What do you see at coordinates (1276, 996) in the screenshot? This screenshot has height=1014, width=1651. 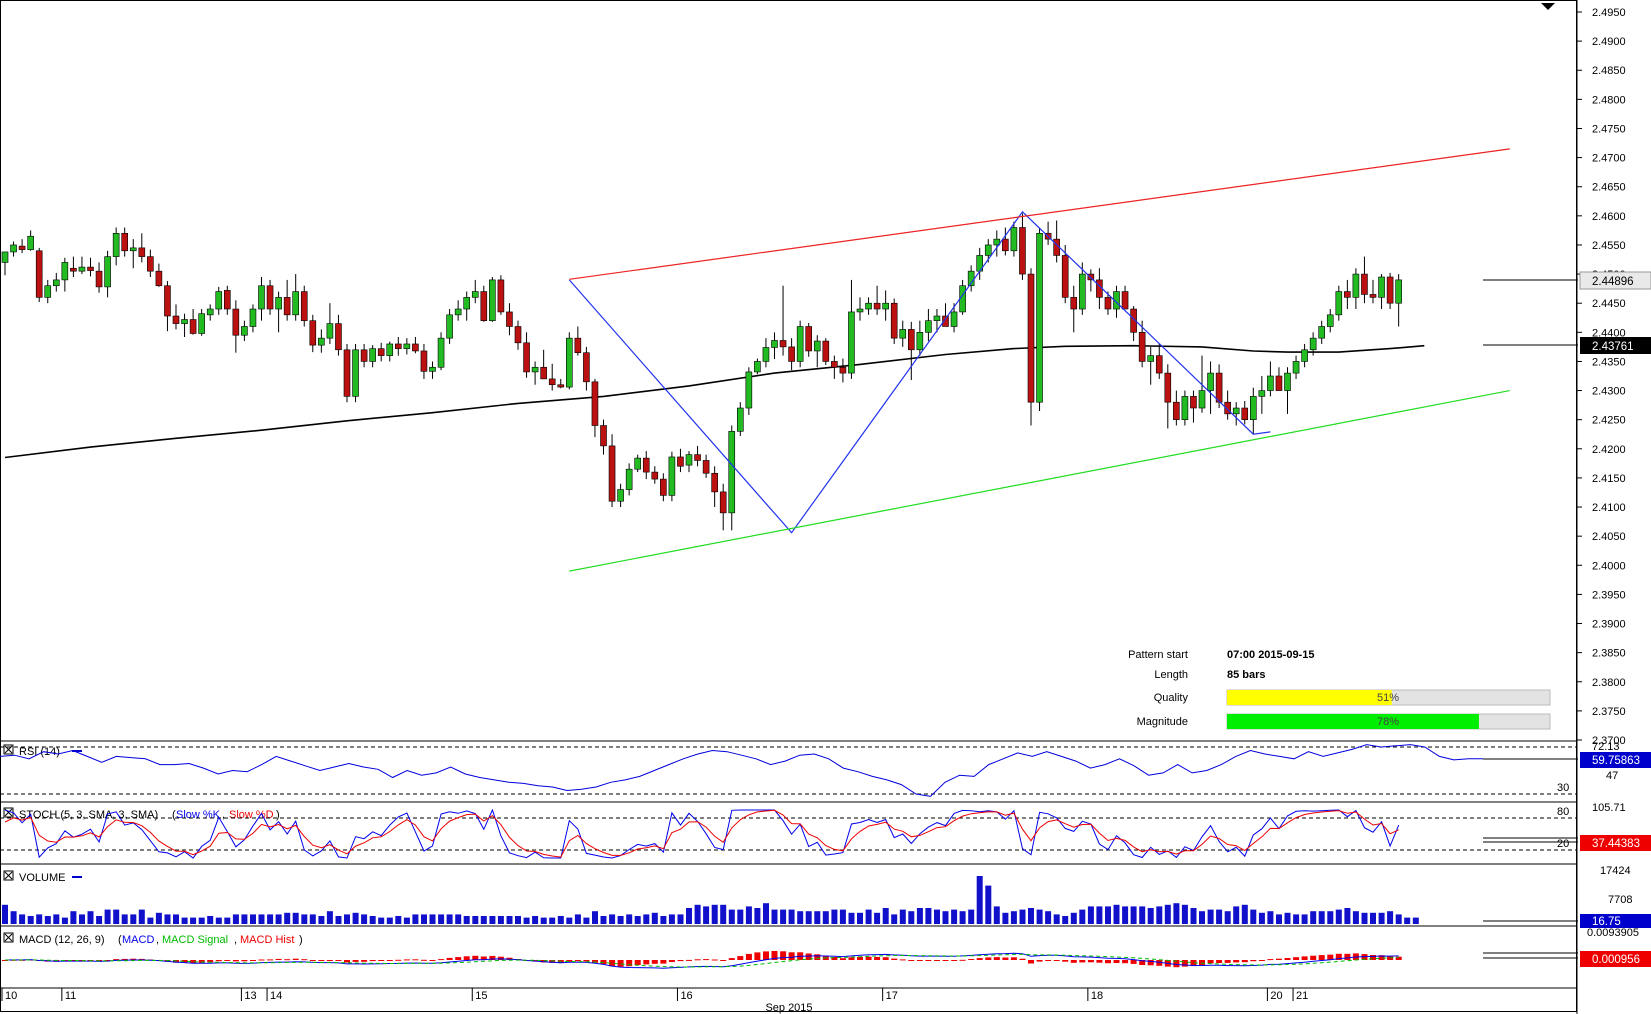 I see `date-label: 20` at bounding box center [1276, 996].